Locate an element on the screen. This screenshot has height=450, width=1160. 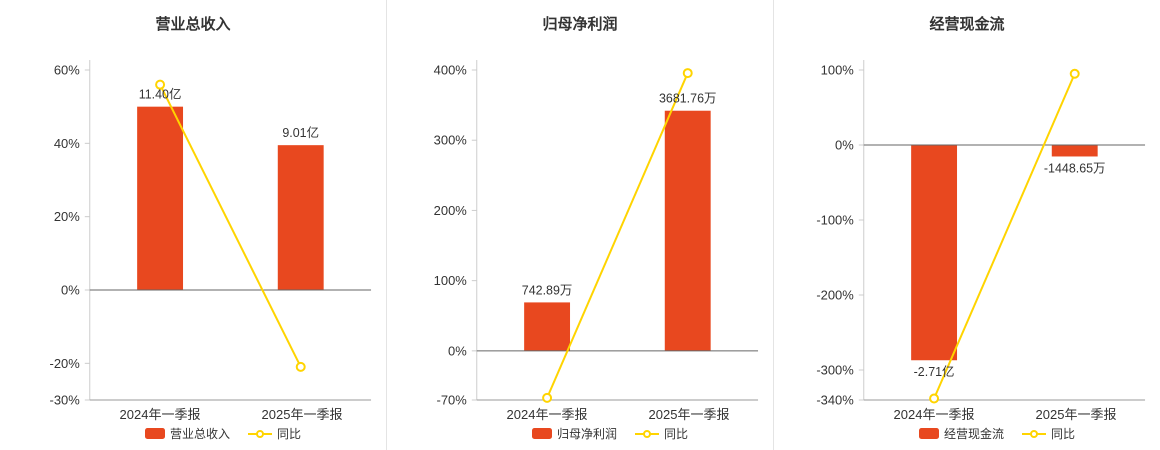
bar-value-label: 742.89万 is located at coordinates (547, 290).